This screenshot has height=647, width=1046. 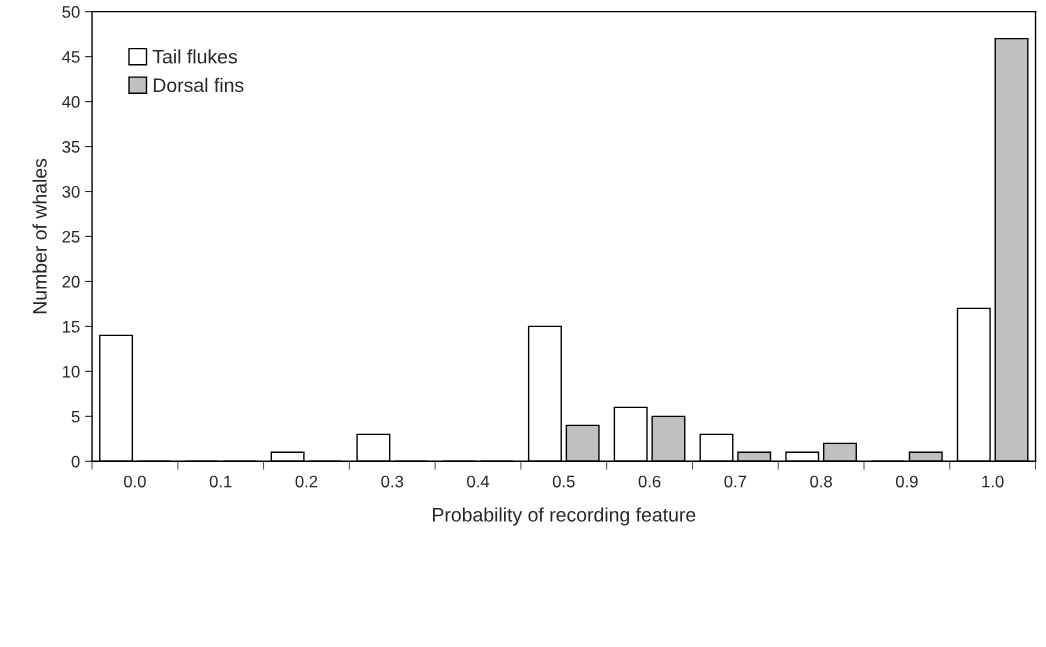 What do you see at coordinates (392, 481) in the screenshot?
I see `x-tick-label: 0.3` at bounding box center [392, 481].